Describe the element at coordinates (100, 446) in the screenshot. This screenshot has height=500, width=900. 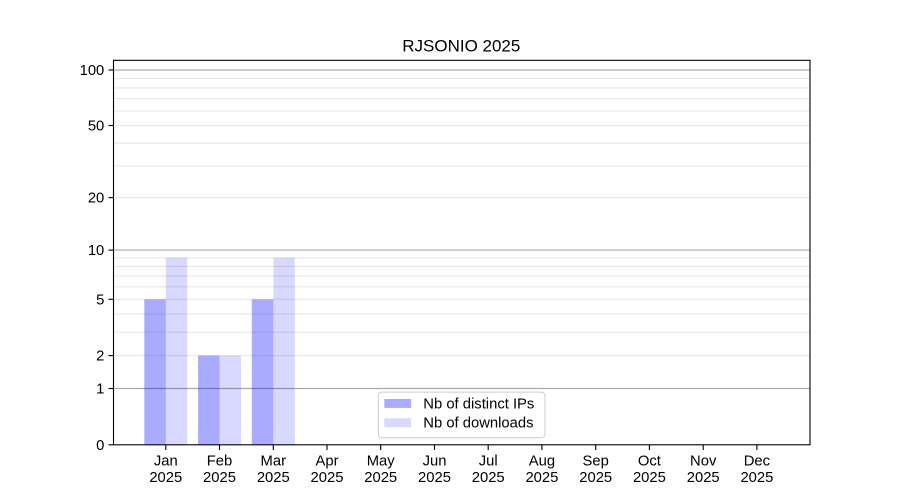
I see `svg-text: 0` at that location.